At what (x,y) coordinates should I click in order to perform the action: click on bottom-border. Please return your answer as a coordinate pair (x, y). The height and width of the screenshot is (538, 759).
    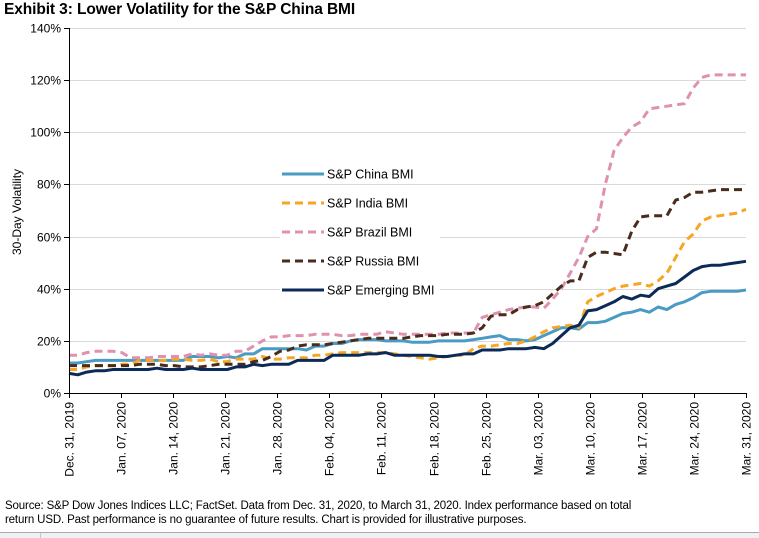
    Looking at the image, I should click on (379, 535).